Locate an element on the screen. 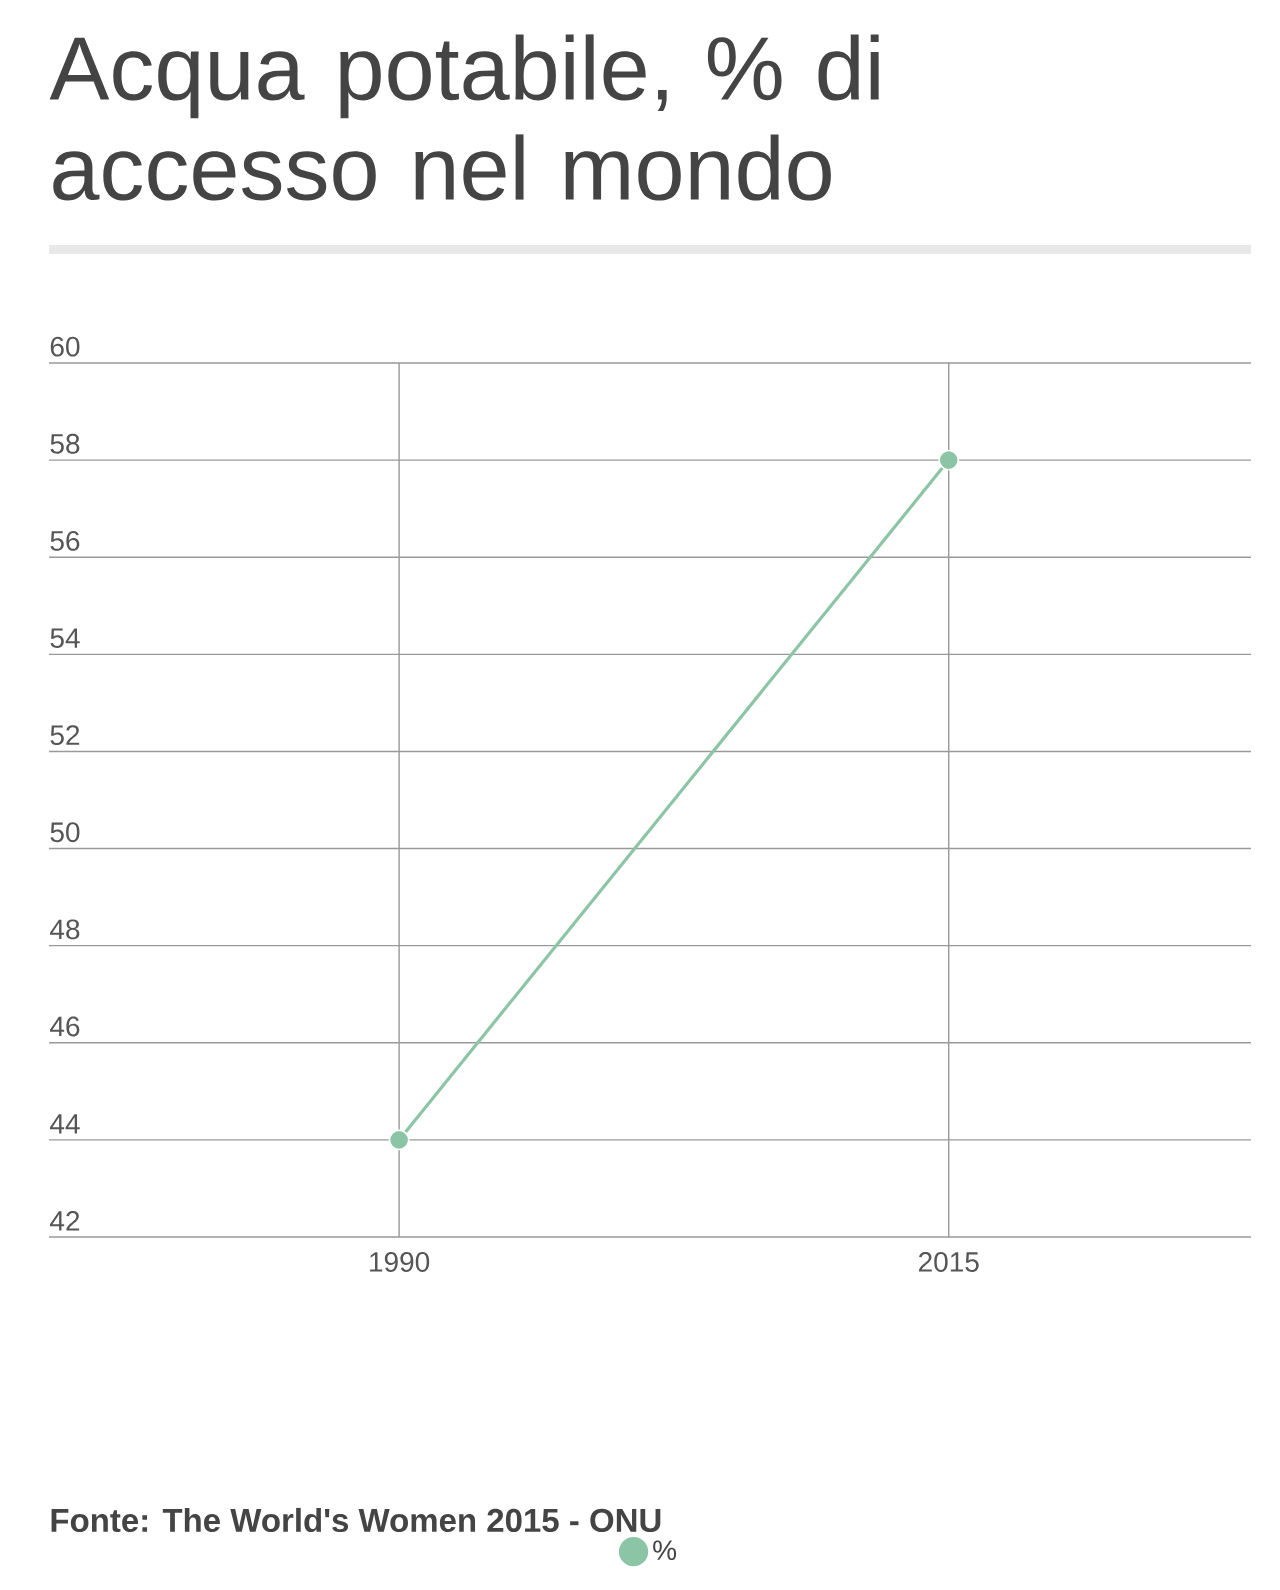  y-tick-label: 58 is located at coordinates (65, 443).